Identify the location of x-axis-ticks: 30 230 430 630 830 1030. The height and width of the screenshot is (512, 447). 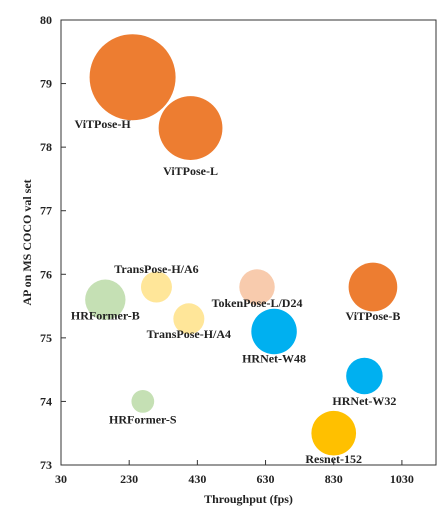
(234, 473).